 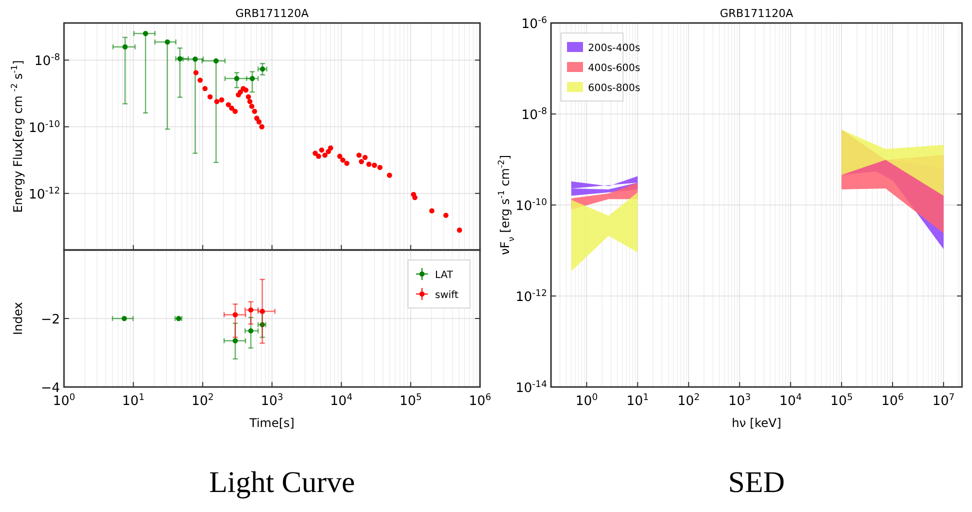 What do you see at coordinates (614, 68) in the screenshot?
I see `legend-label: 400s-600s` at bounding box center [614, 68].